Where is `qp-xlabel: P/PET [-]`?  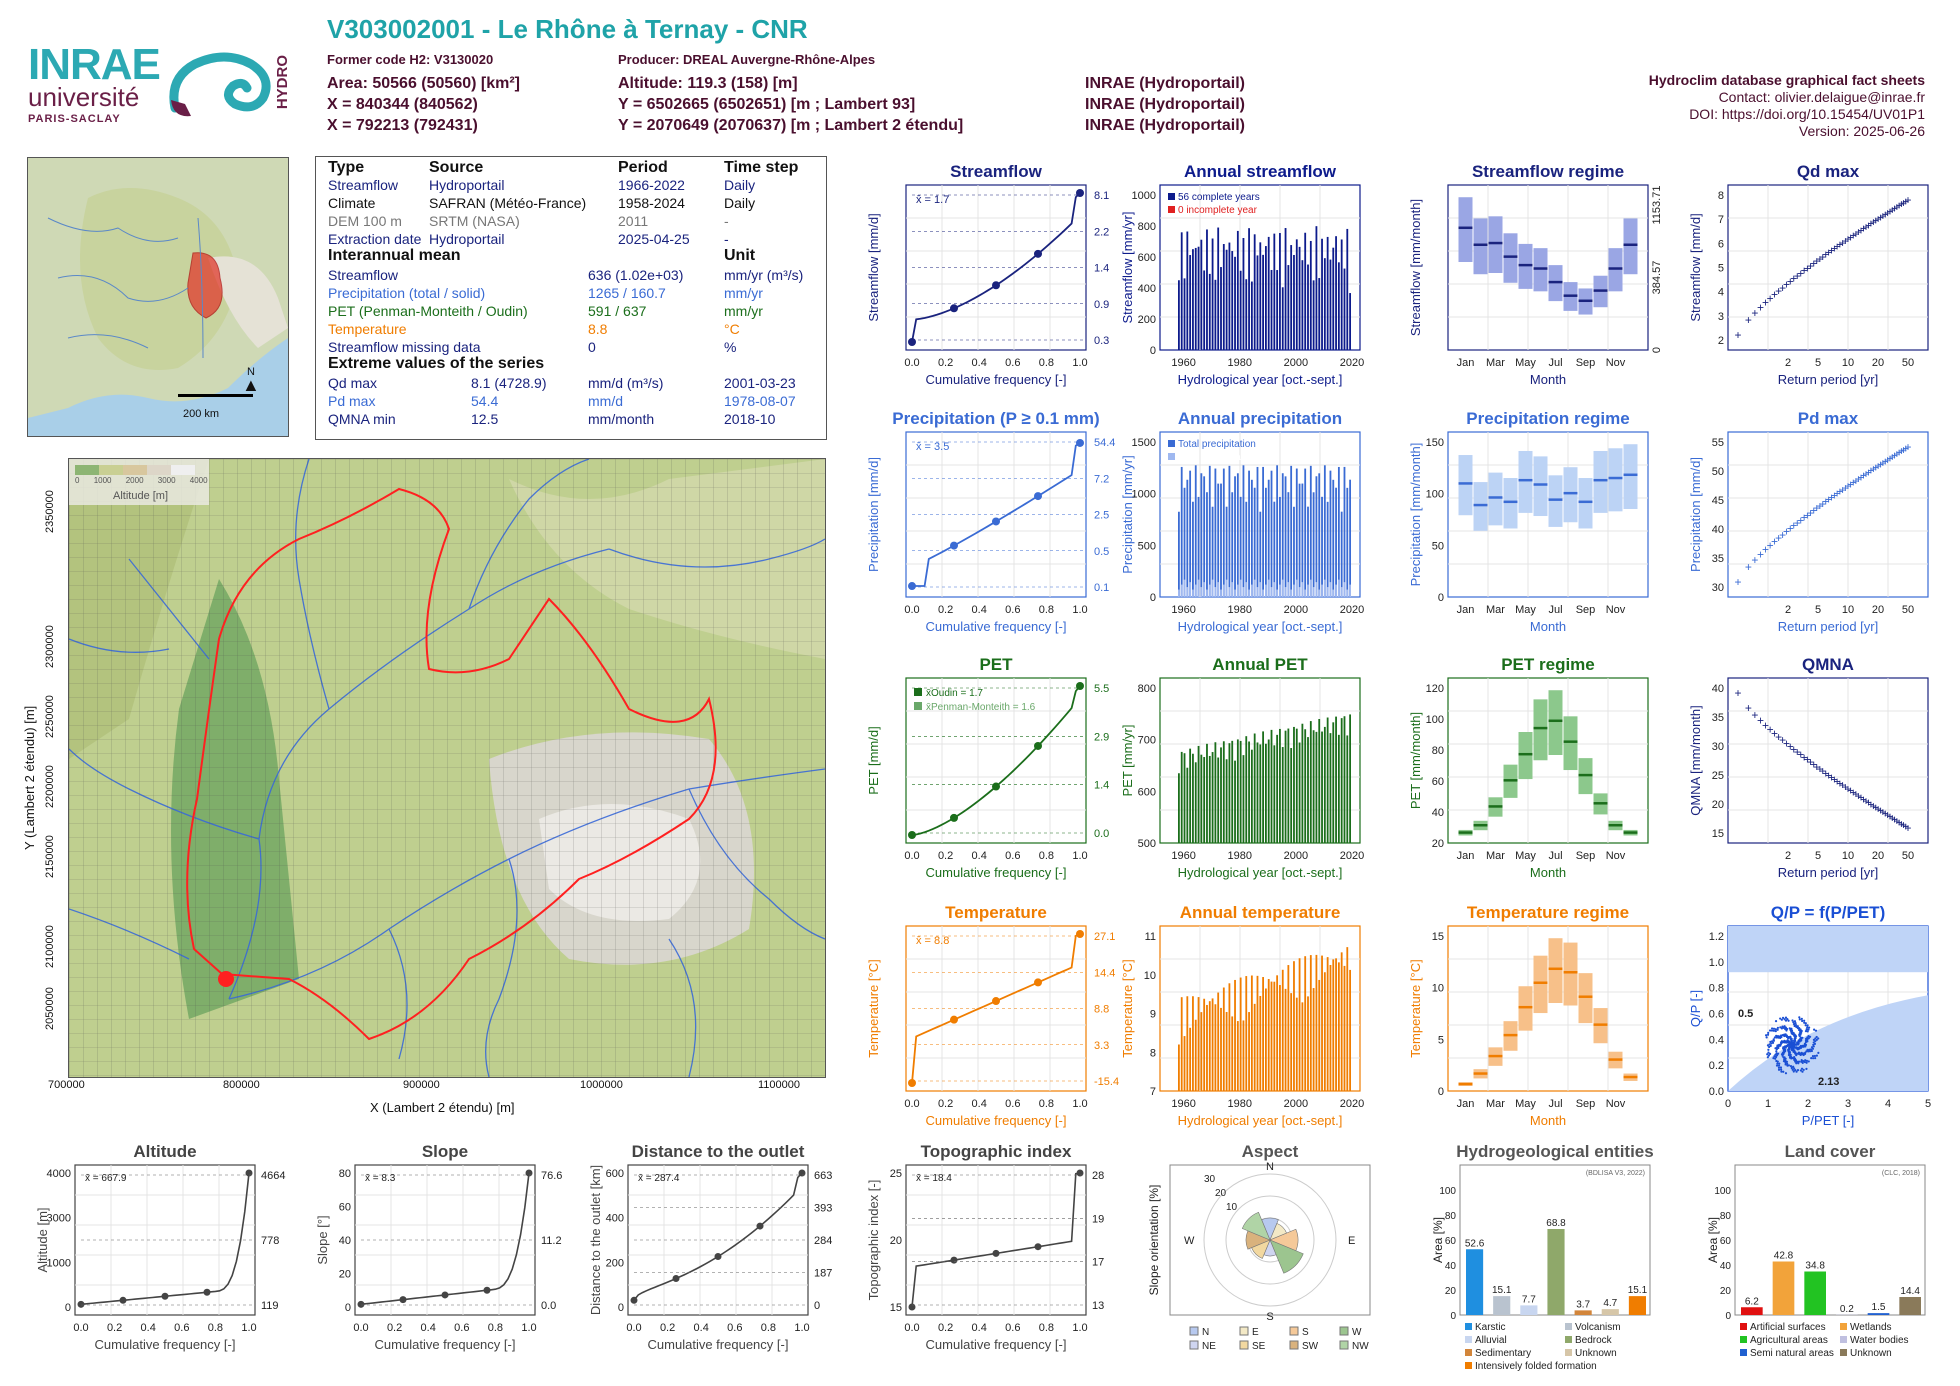
qp-xlabel: P/PET [-] is located at coordinates (1828, 1120).